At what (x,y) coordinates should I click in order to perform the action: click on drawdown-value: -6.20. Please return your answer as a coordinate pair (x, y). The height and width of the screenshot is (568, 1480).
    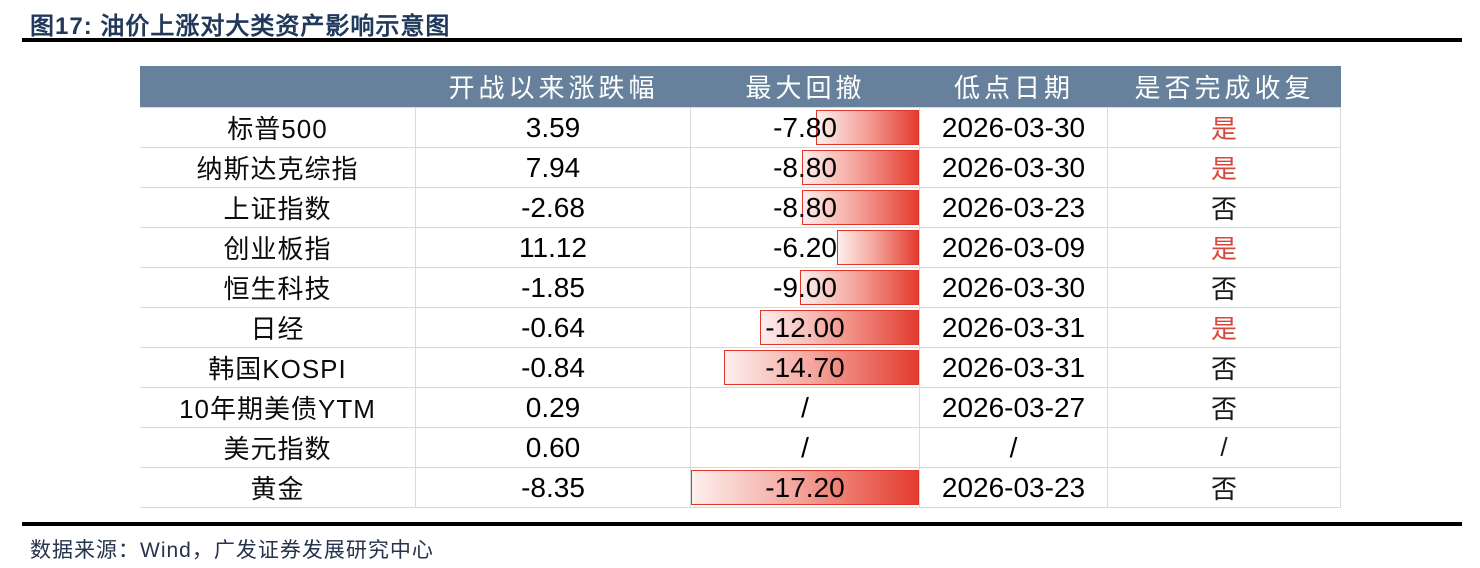
    Looking at the image, I should click on (805, 247).